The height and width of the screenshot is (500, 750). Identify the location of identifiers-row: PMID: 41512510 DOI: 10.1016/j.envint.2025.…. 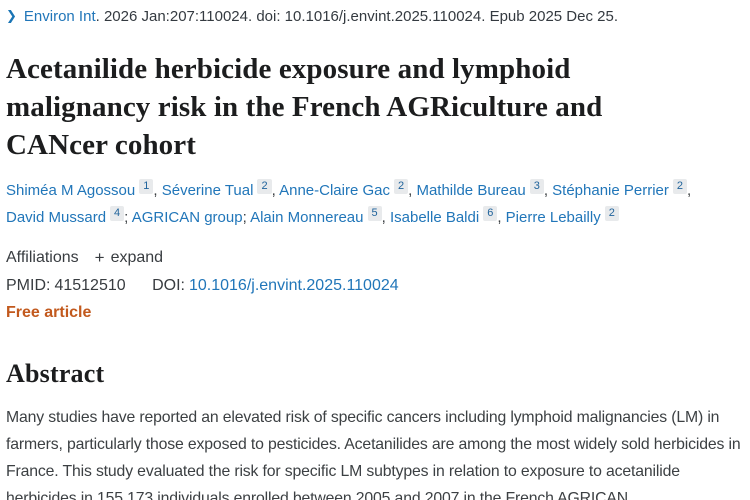
(375, 286).